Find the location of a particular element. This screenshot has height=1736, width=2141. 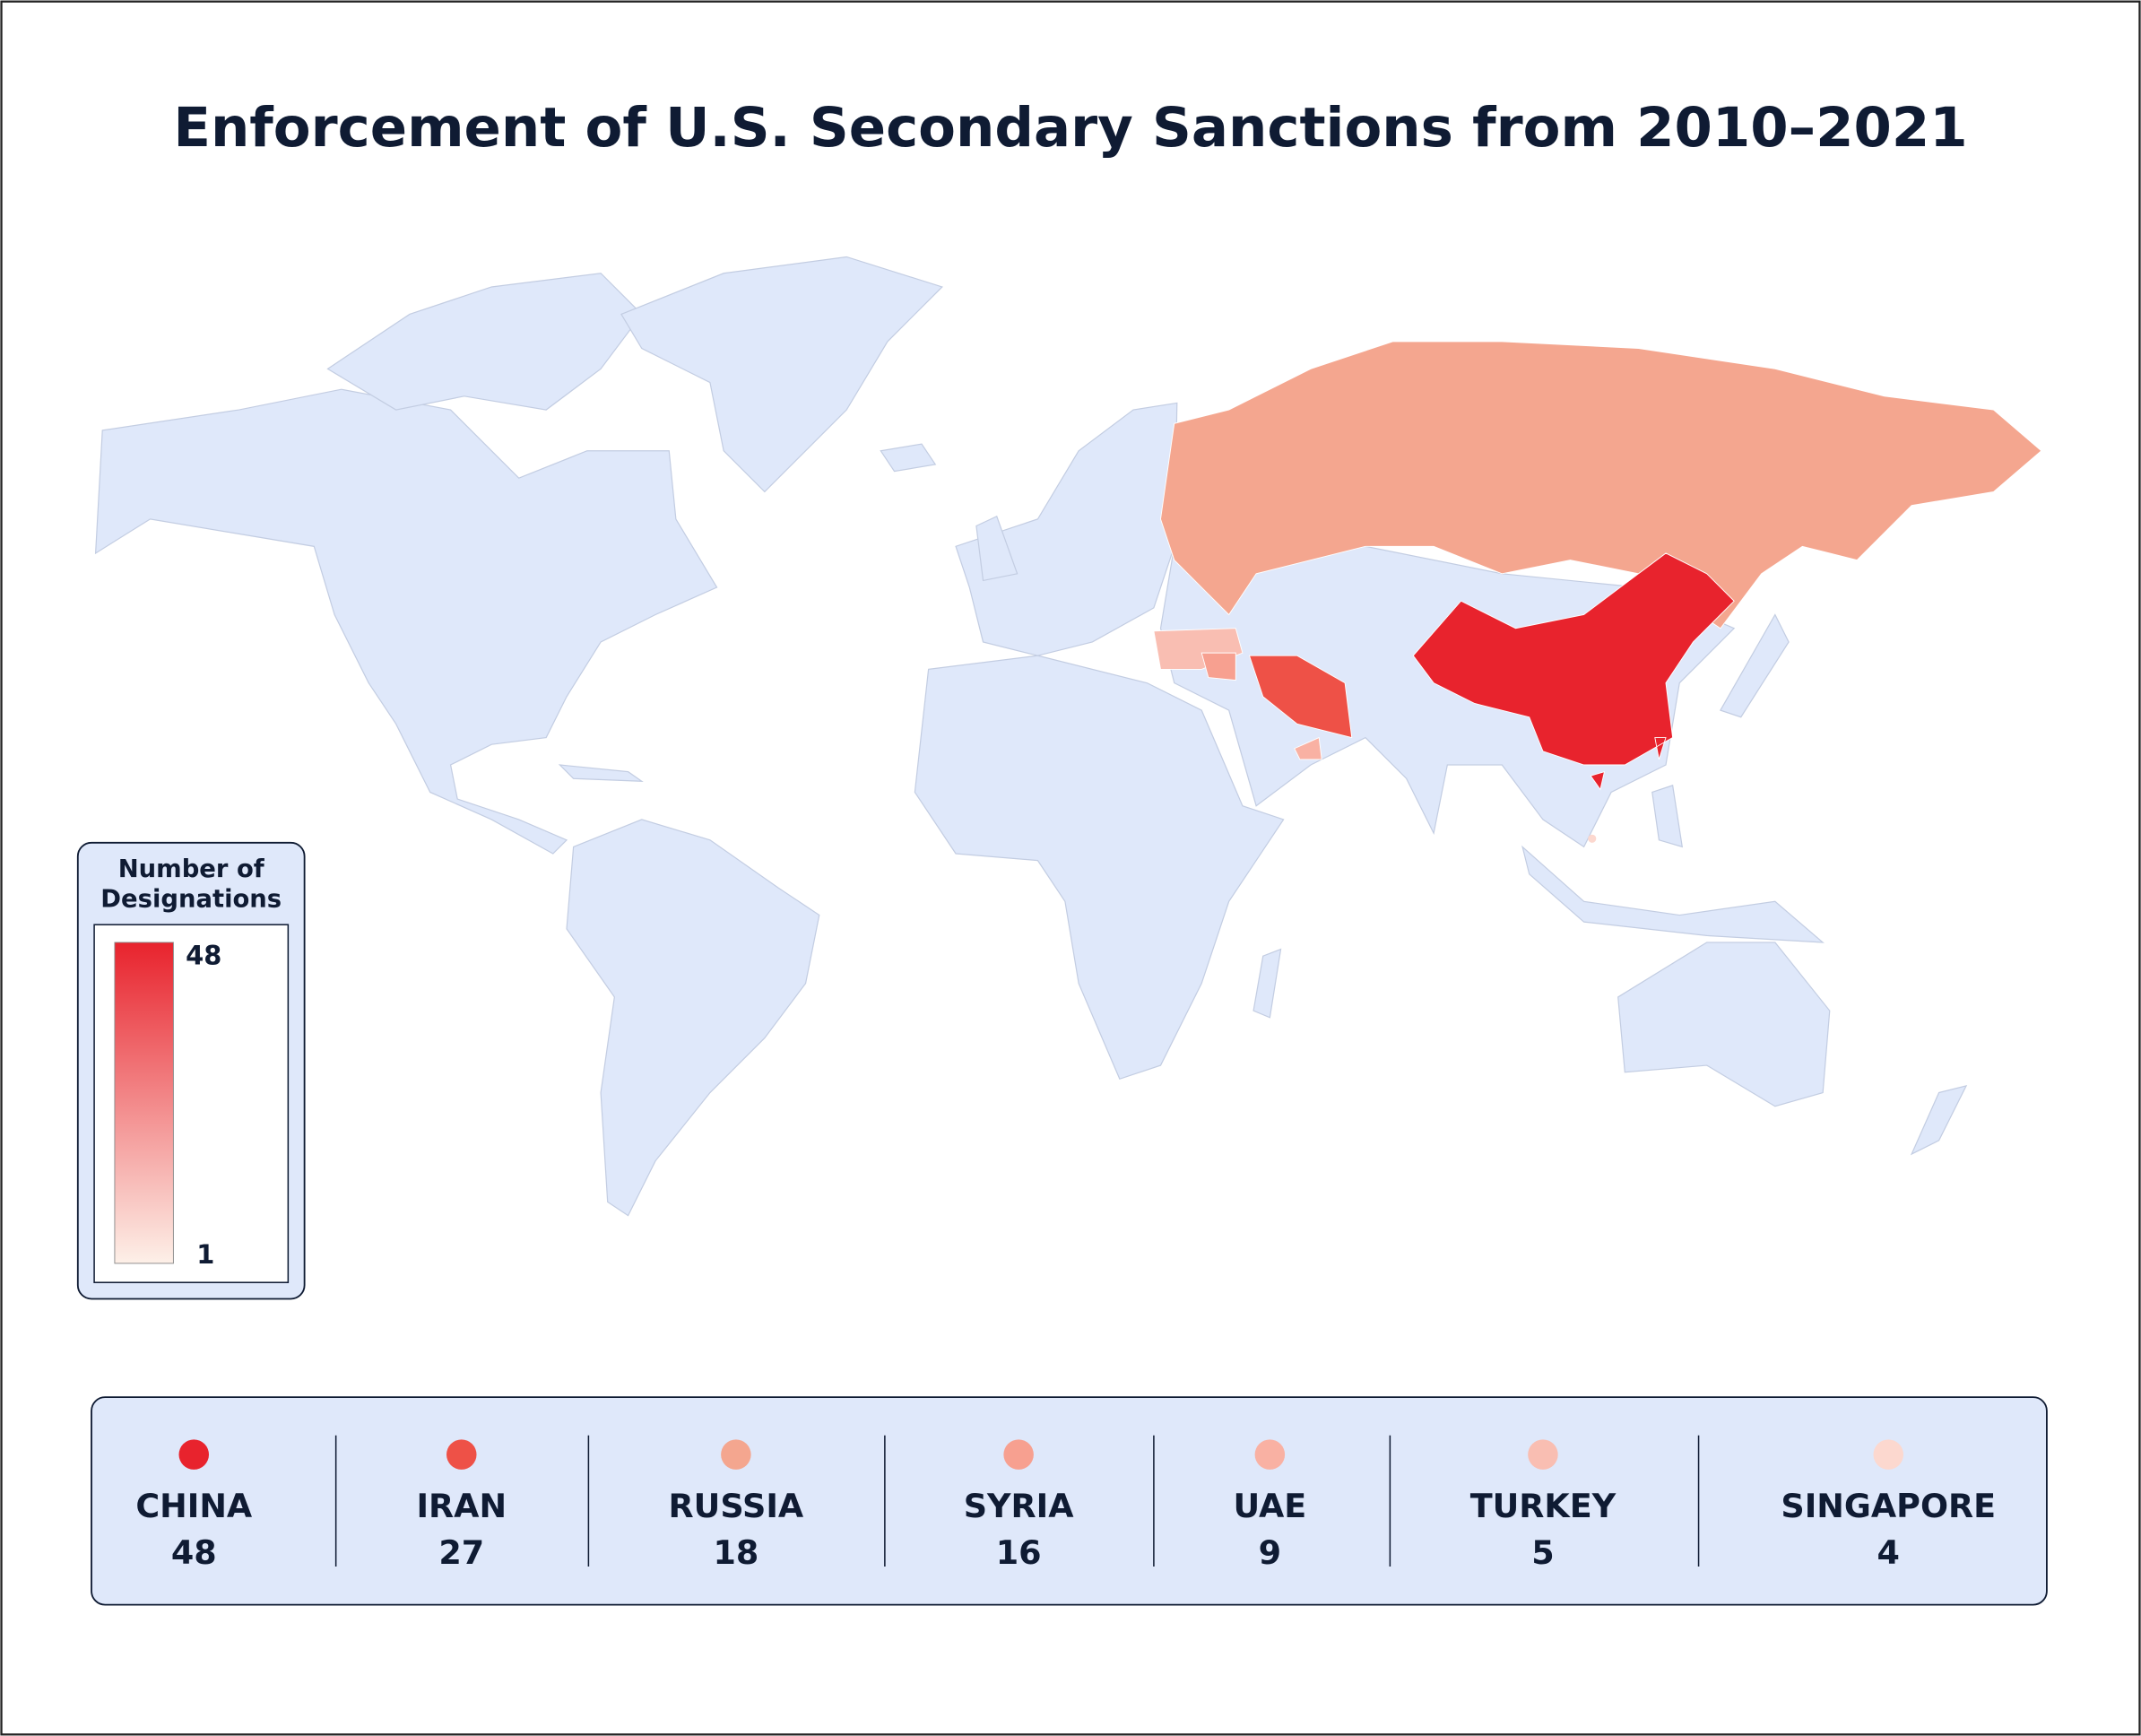

country-value: 18 is located at coordinates (735, 1553).